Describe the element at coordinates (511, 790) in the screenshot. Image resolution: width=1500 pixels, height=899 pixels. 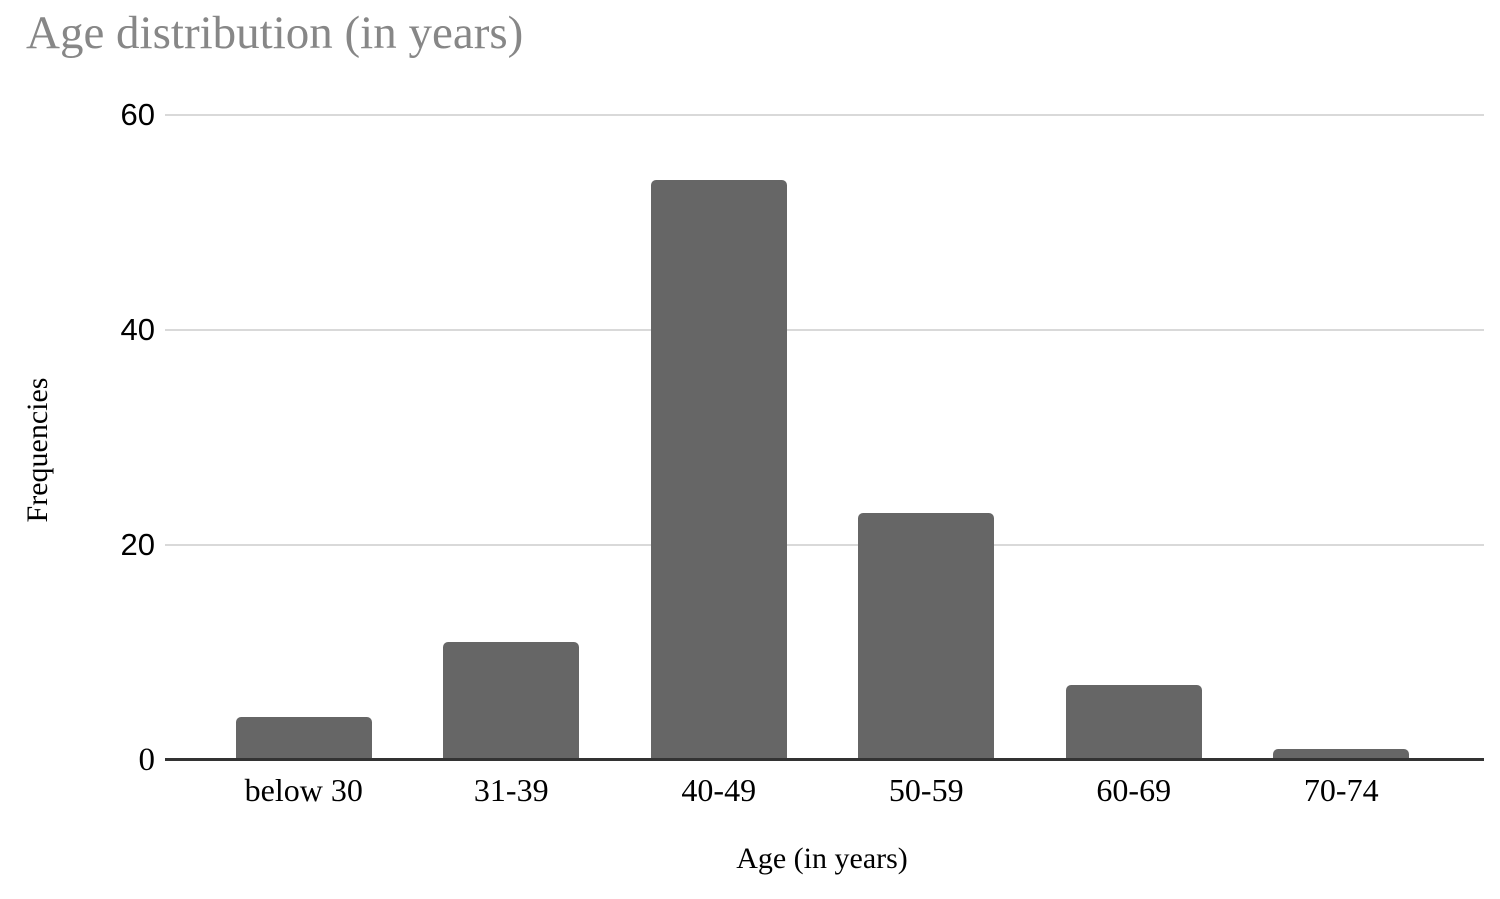
I see `x-tick-label-31-39: 31-39` at that location.